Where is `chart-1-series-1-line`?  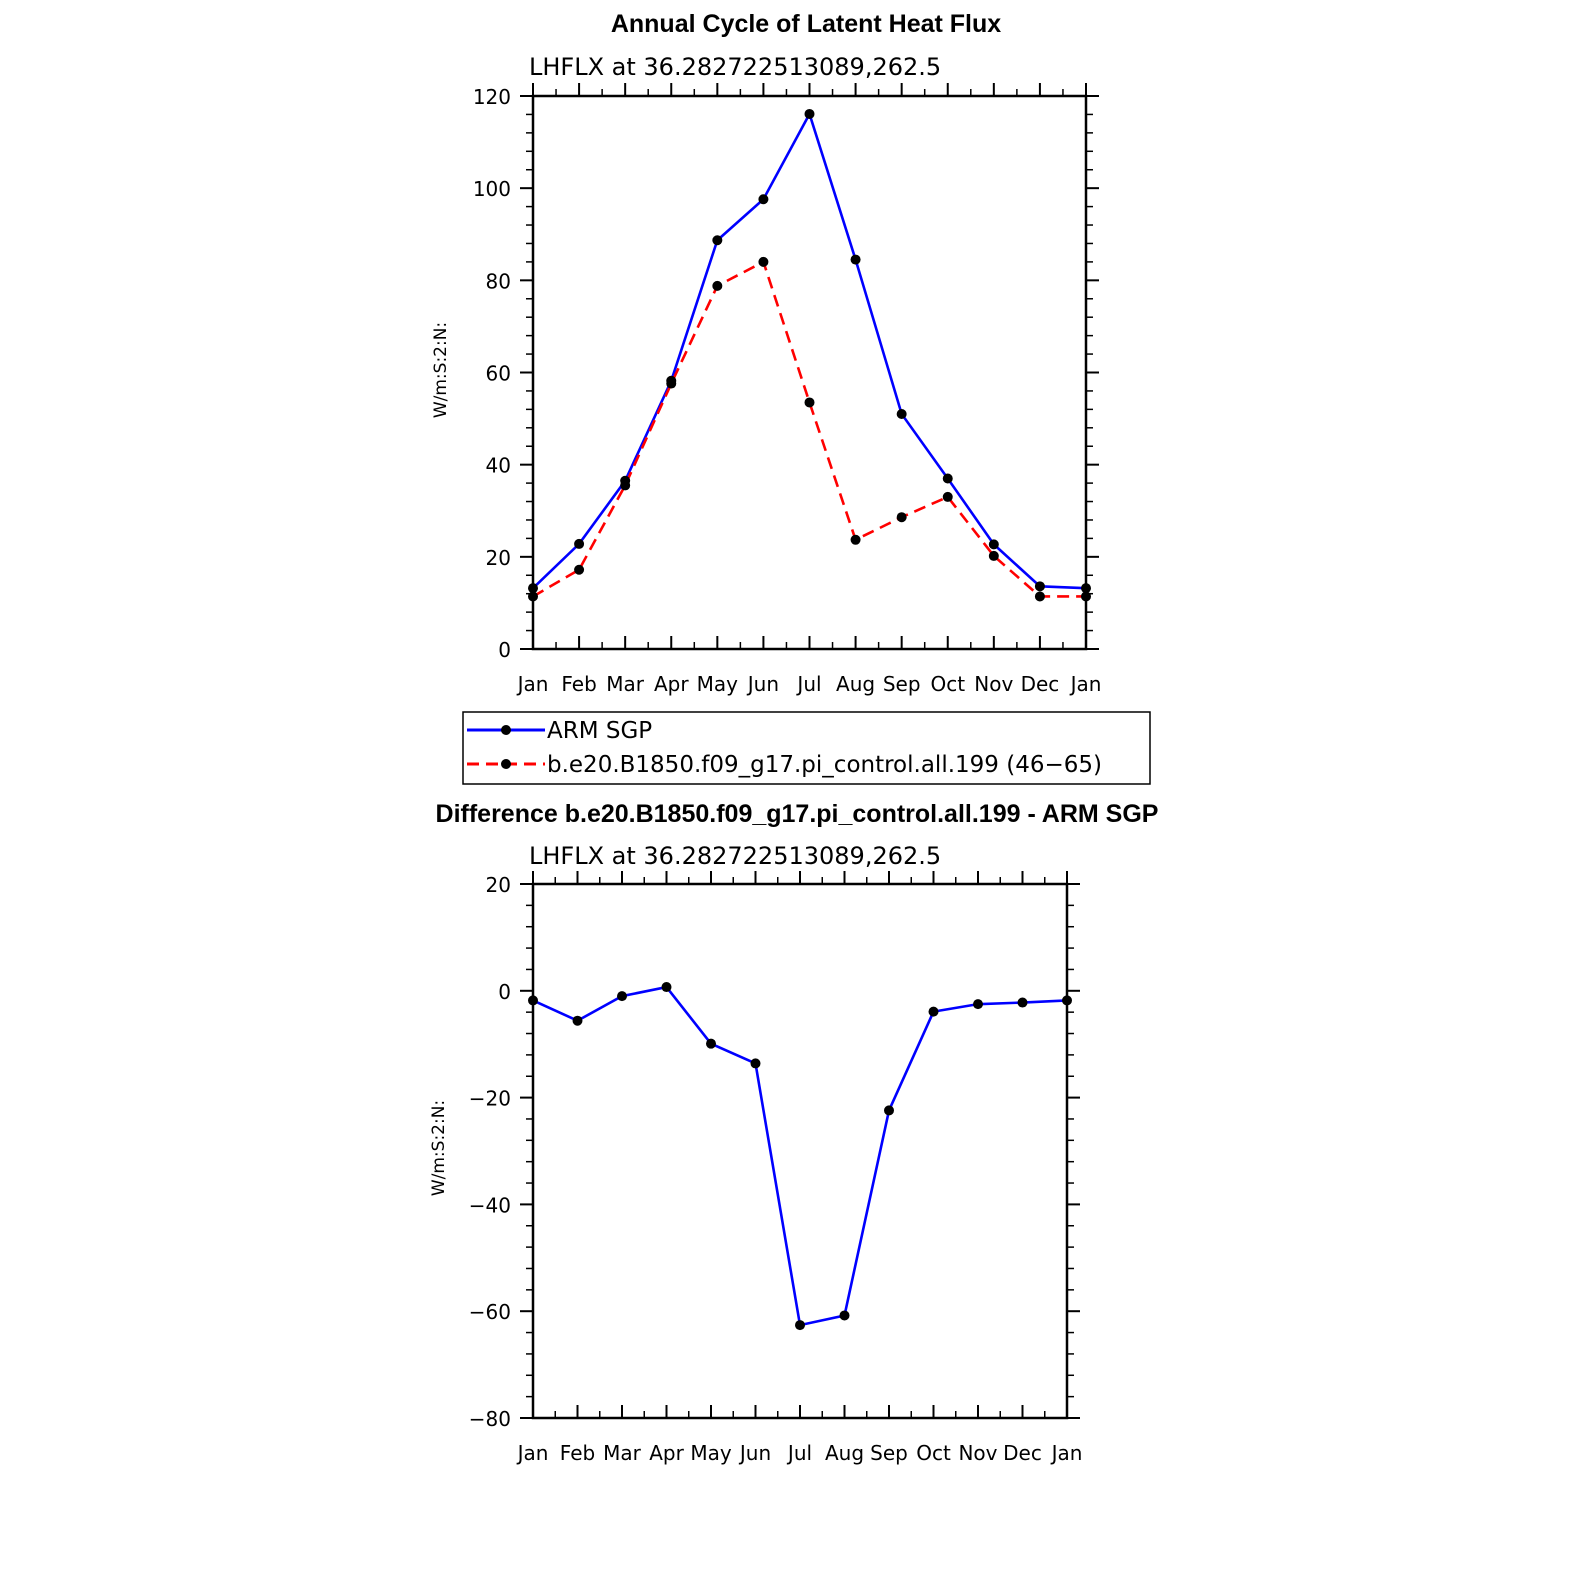
chart-1-series-1-line is located at coordinates (809, 429).